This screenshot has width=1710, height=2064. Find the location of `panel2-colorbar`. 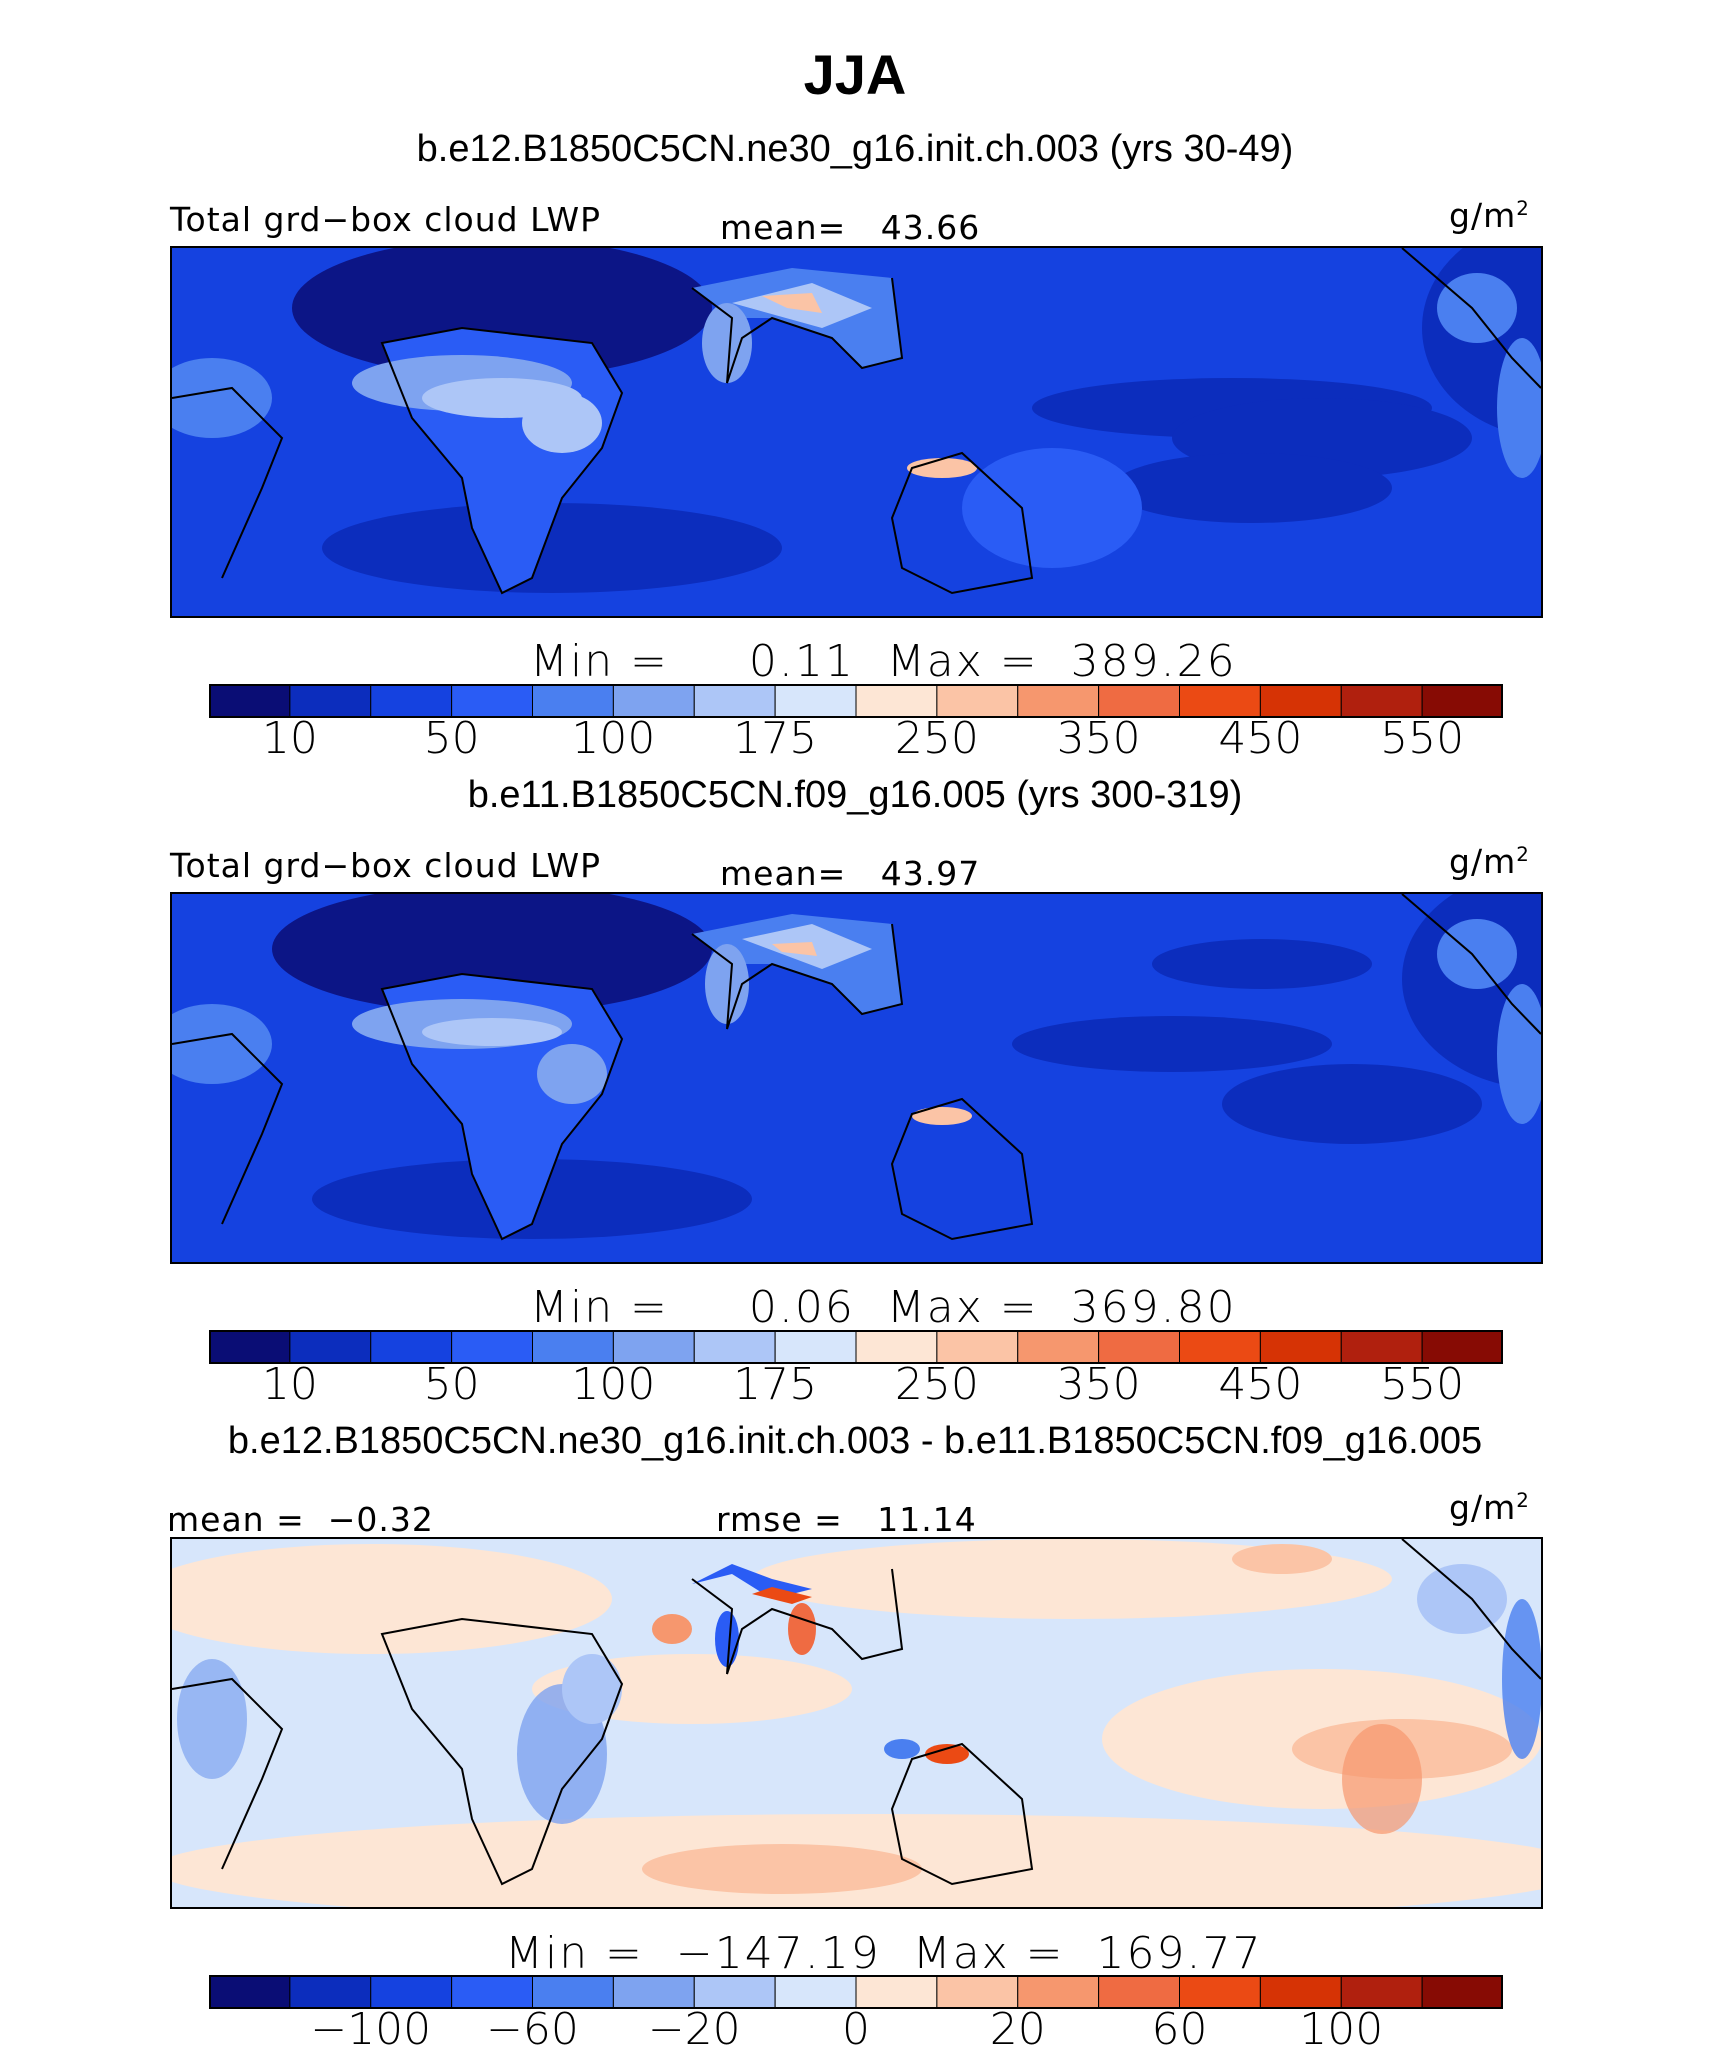

panel2-colorbar is located at coordinates (856, 1347).